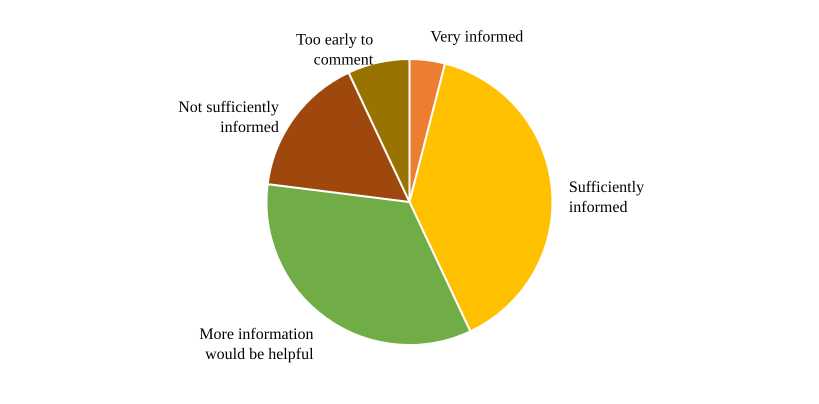 The image size is (819, 404). What do you see at coordinates (606, 197) in the screenshot?
I see `slice-label: Sufficiently informed` at bounding box center [606, 197].